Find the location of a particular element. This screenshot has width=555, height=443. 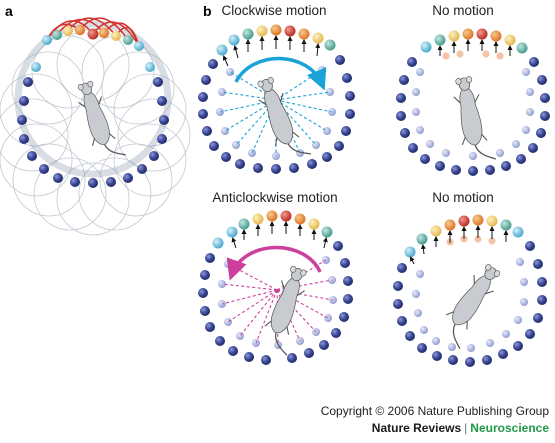

recurrent-connections is located at coordinates (93, 32).